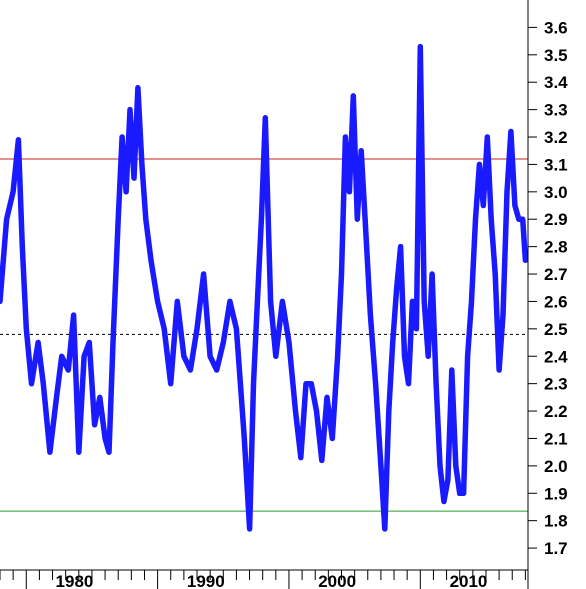 The image size is (586, 589). Describe the element at coordinates (556, 137) in the screenshot. I see `y-tick-label: 3.2` at that location.